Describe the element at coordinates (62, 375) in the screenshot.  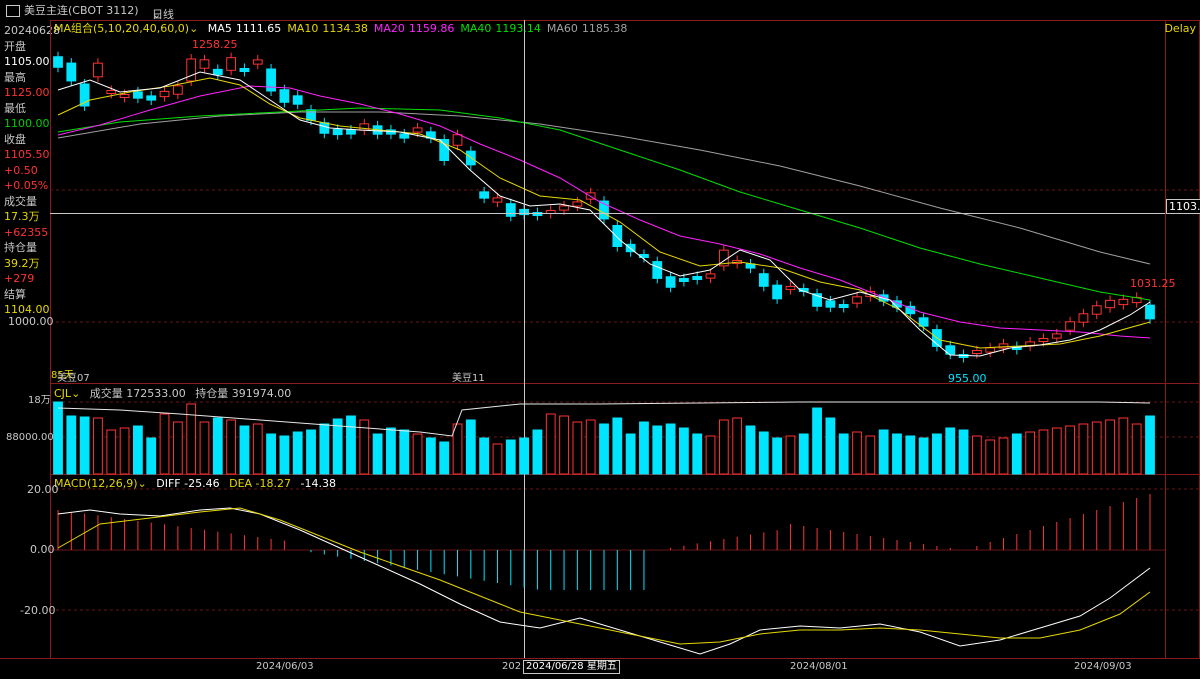
I see `days-label: 85天` at that location.